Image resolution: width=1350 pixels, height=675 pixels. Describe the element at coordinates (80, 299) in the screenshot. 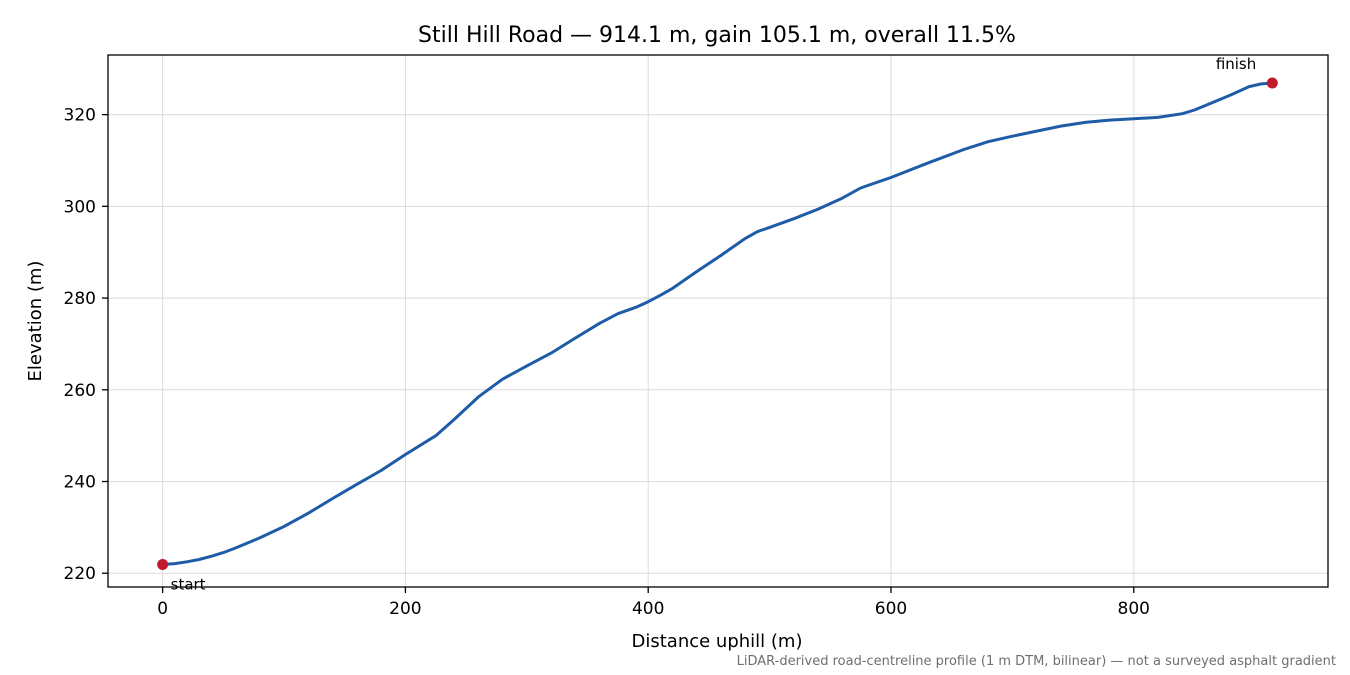

I see `y-tick-label: 280` at that location.